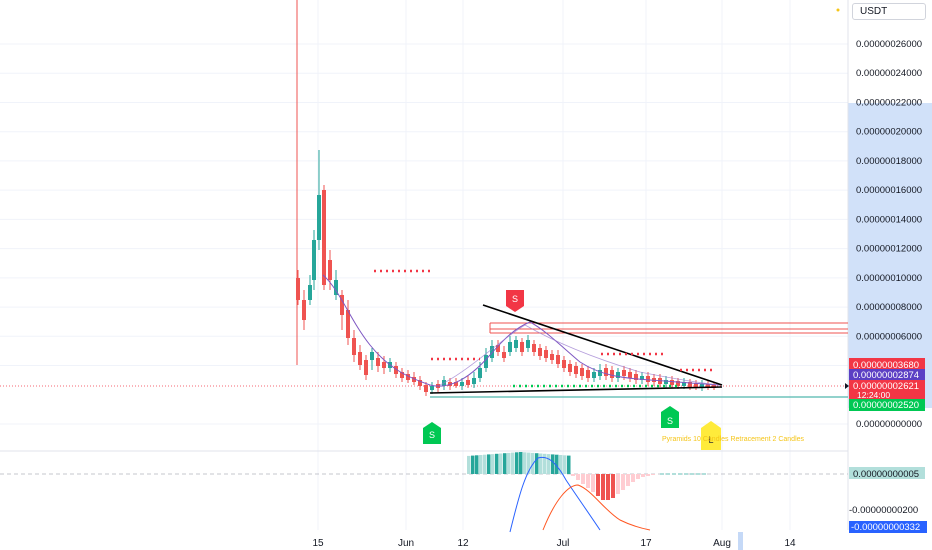 The image size is (932, 550). I want to click on svg-text: 15, so click(318, 543).